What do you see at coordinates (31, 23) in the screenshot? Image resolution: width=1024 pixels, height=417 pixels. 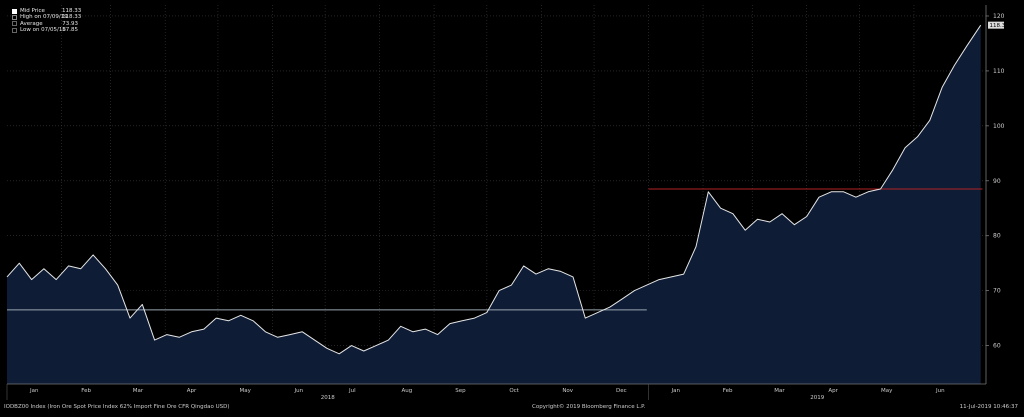 I see `legend-label: Average` at bounding box center [31, 23].